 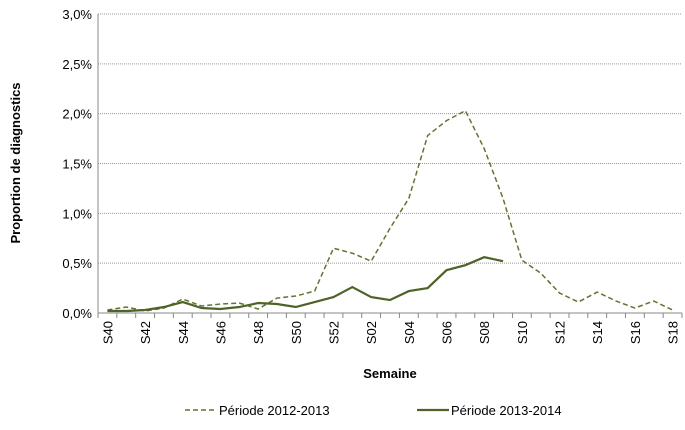 What do you see at coordinates (305, 284) in the screenshot?
I see `series-line` at bounding box center [305, 284].